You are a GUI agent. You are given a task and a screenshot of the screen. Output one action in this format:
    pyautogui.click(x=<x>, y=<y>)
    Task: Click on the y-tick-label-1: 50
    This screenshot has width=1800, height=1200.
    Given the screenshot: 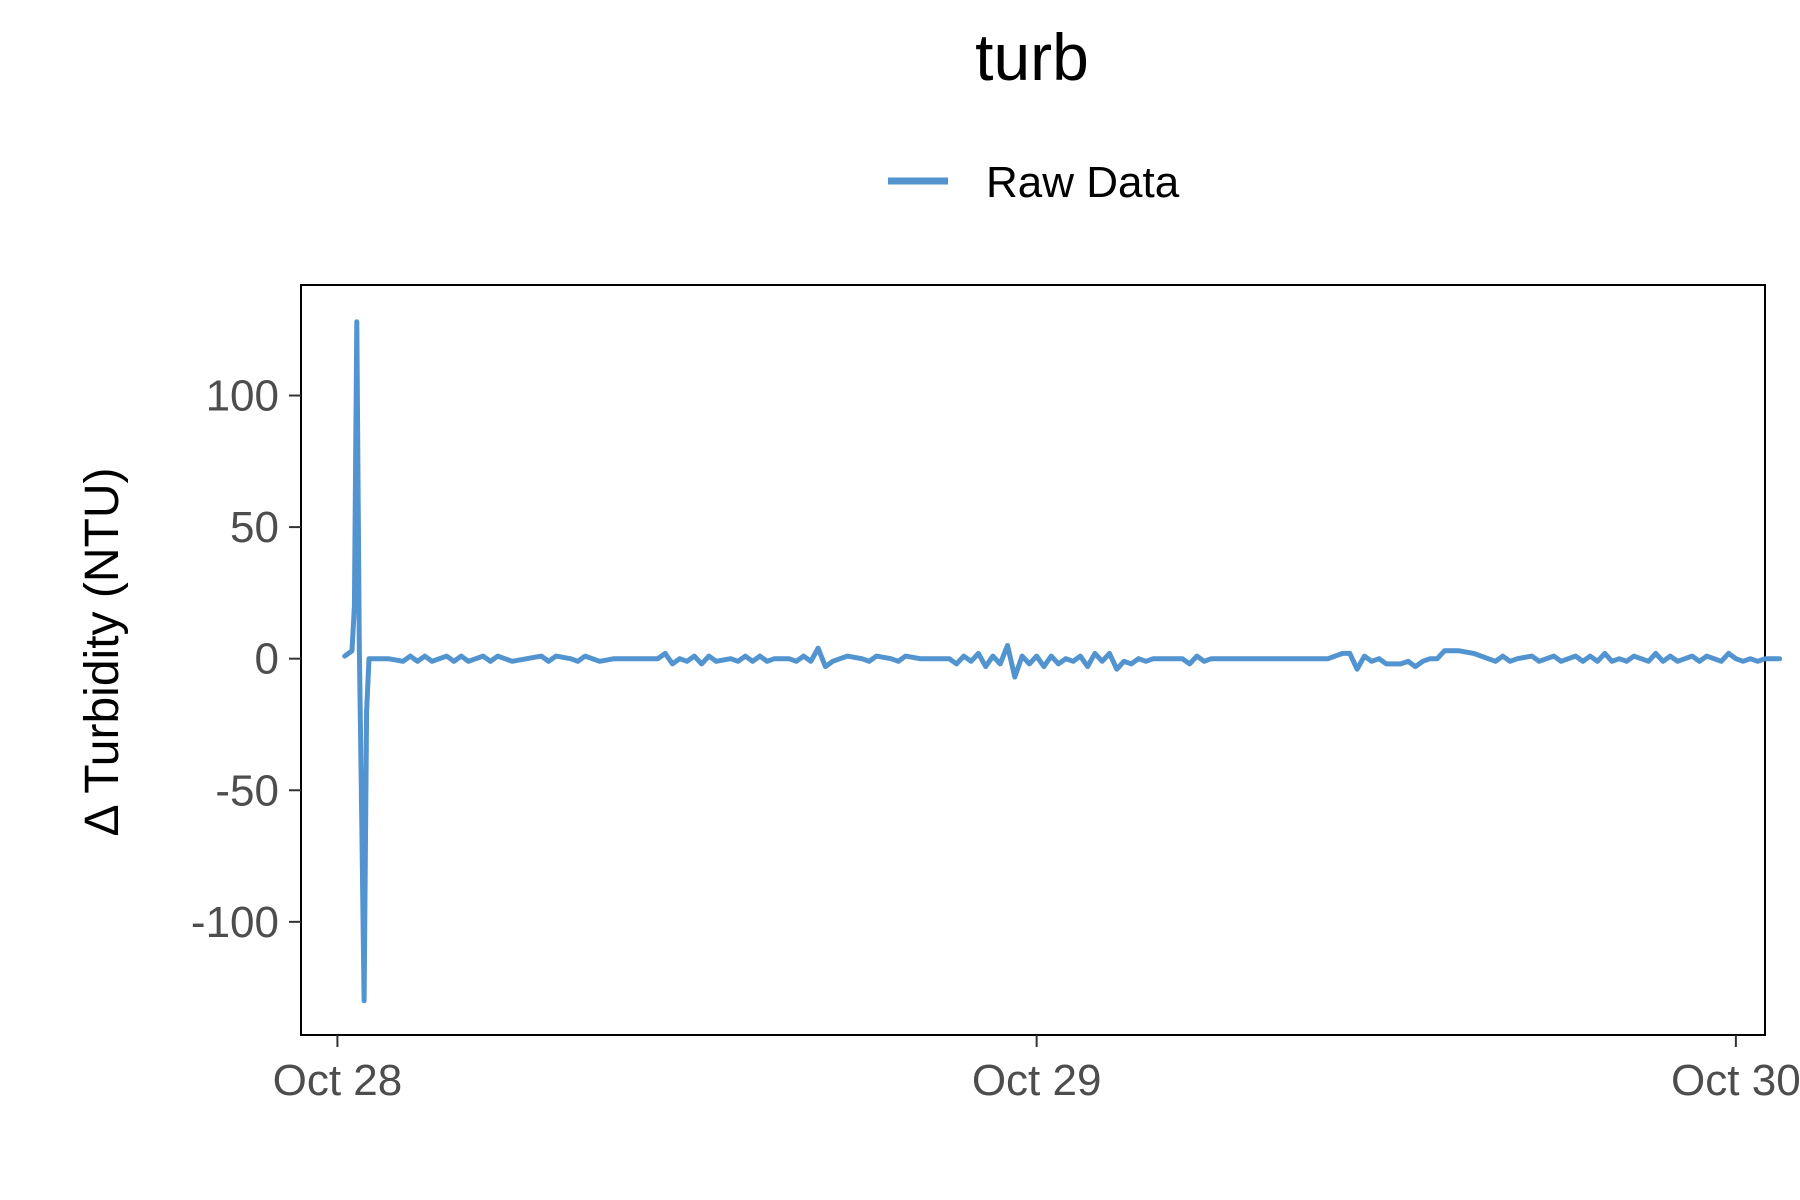 What is the action you would take?
    pyautogui.click(x=254, y=527)
    